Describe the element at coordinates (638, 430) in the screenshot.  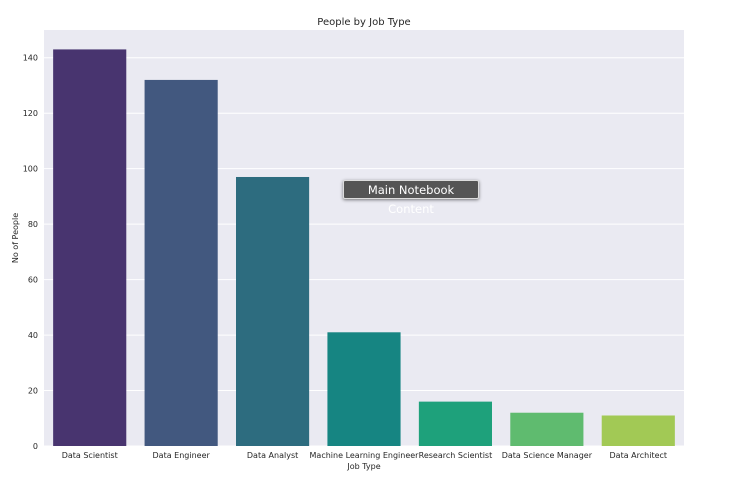
I see `bar-data-architect` at that location.